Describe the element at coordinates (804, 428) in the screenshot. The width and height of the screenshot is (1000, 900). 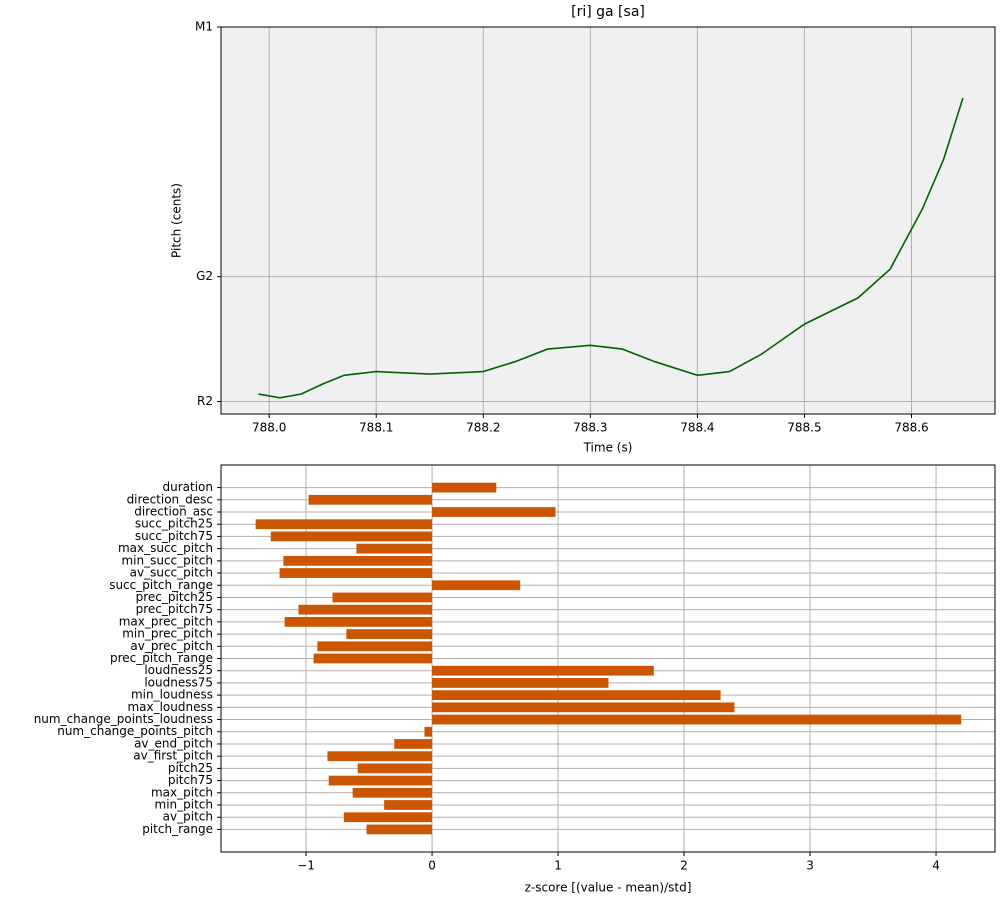
I see `x-tick-label: 788.5` at that location.